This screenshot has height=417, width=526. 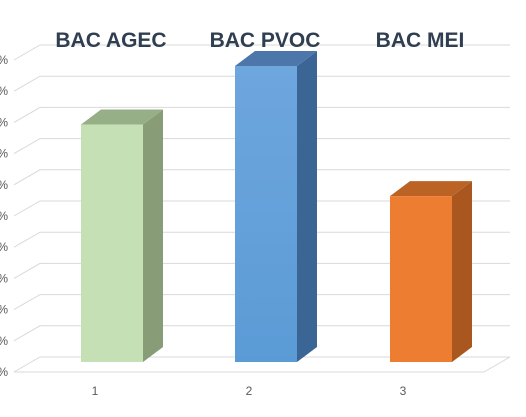 I want to click on y-axis-tick-labels: 0% 10% 20% 30% 40% 50% 60% 70% 80% 90% 100%, so click(x=4, y=216).